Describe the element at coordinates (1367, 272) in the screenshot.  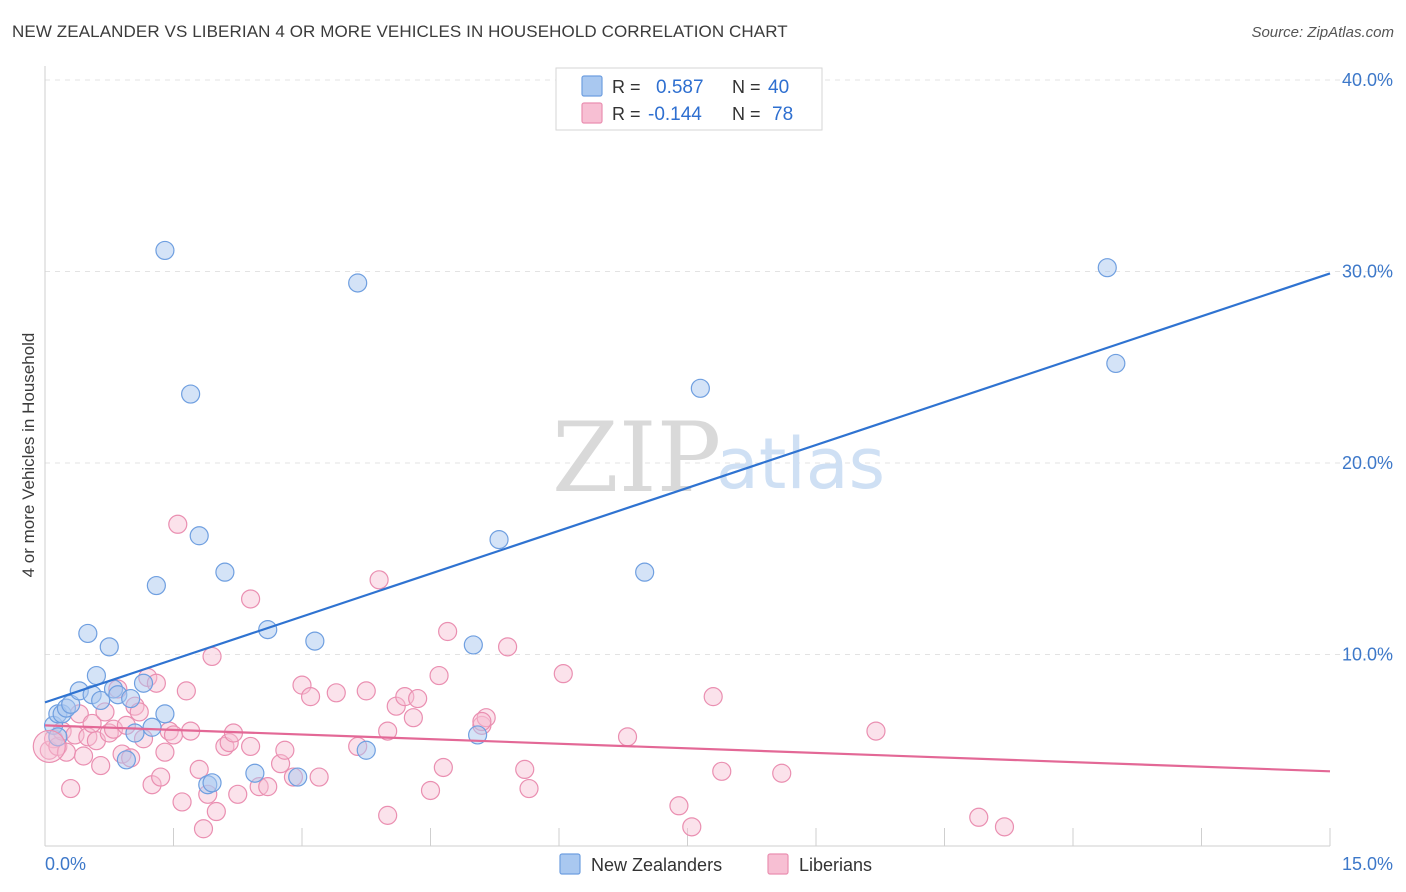
I see `y-tick-label-2: 30.0%` at that location.